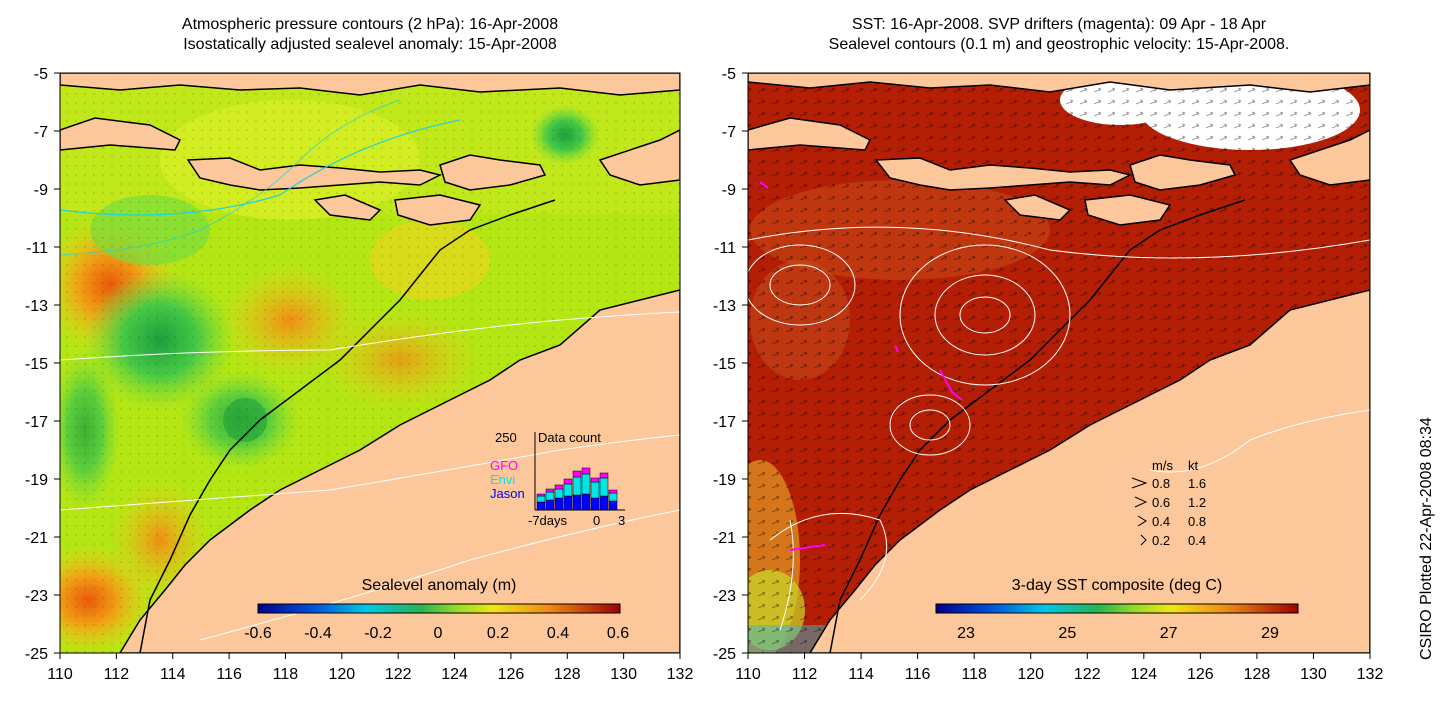 The image size is (1440, 720). What do you see at coordinates (577, 489) in the screenshot?
I see `inset-bars` at bounding box center [577, 489].